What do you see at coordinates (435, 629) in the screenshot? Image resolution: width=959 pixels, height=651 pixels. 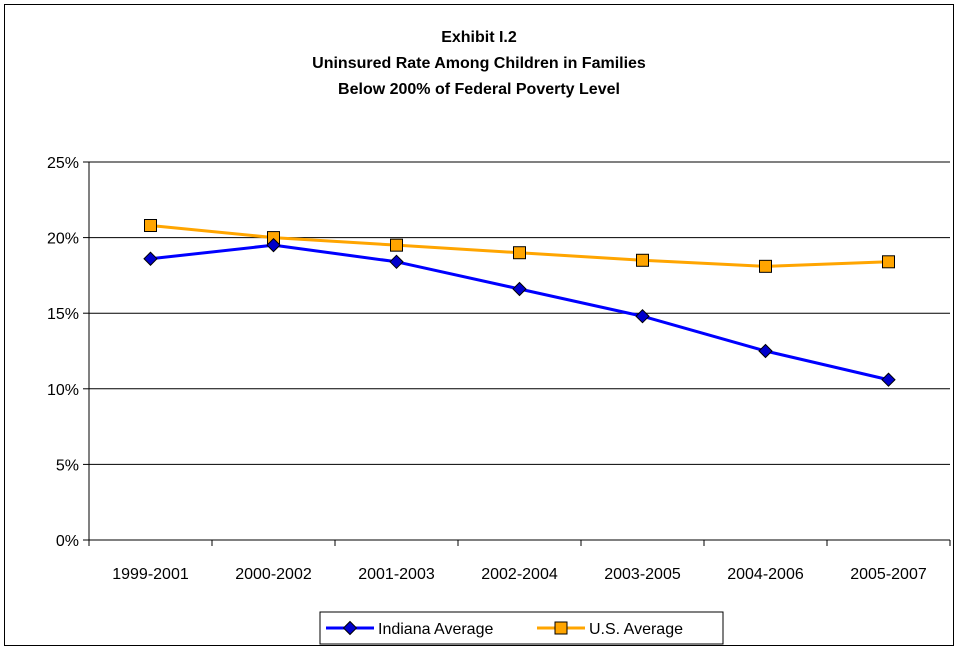 I see `legend-label: Indiana Average` at bounding box center [435, 629].